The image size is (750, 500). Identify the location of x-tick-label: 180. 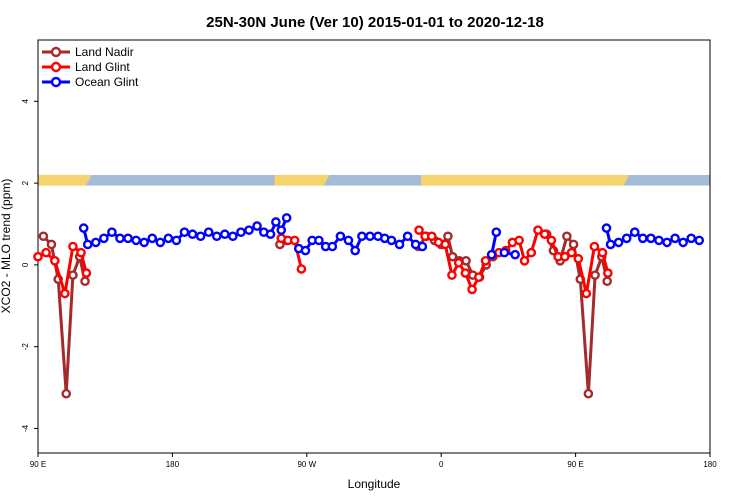
(173, 464).